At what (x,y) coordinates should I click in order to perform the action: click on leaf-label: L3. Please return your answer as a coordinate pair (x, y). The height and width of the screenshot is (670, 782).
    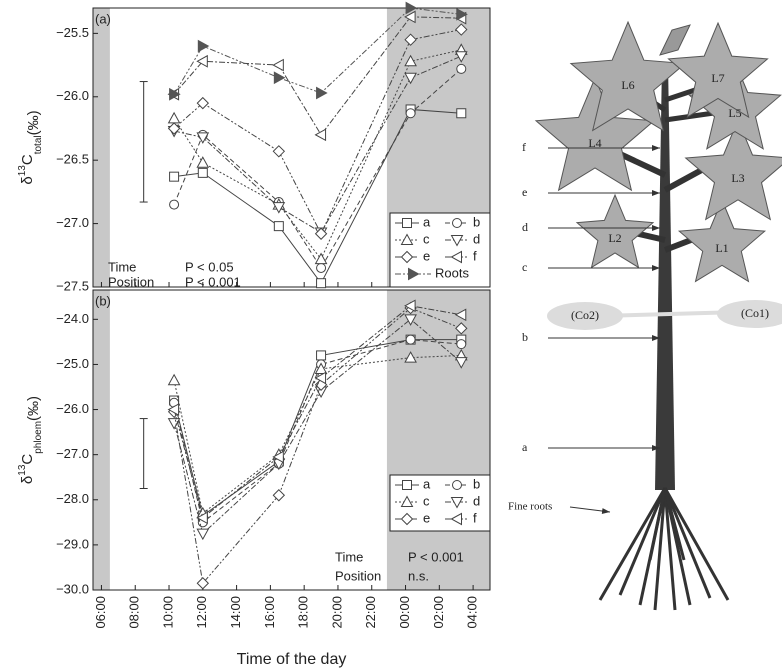
    Looking at the image, I should click on (737, 178).